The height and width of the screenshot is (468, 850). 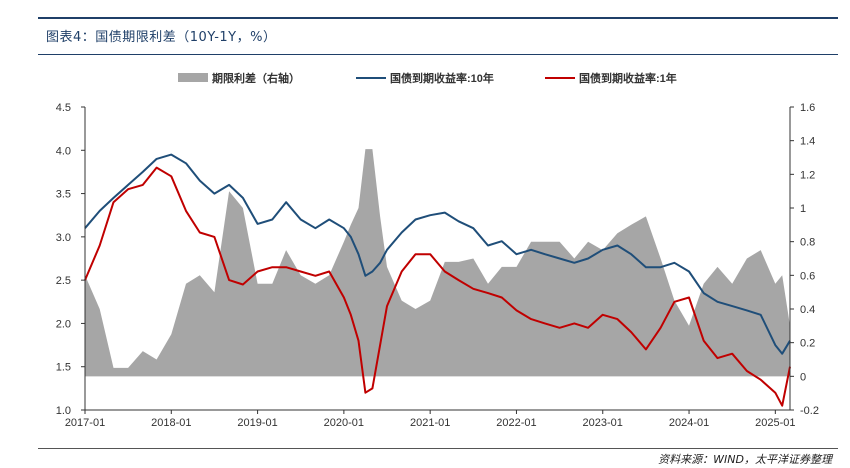 What do you see at coordinates (628, 78) in the screenshot?
I see `legend-label: 国债到期收益率:1年` at bounding box center [628, 78].